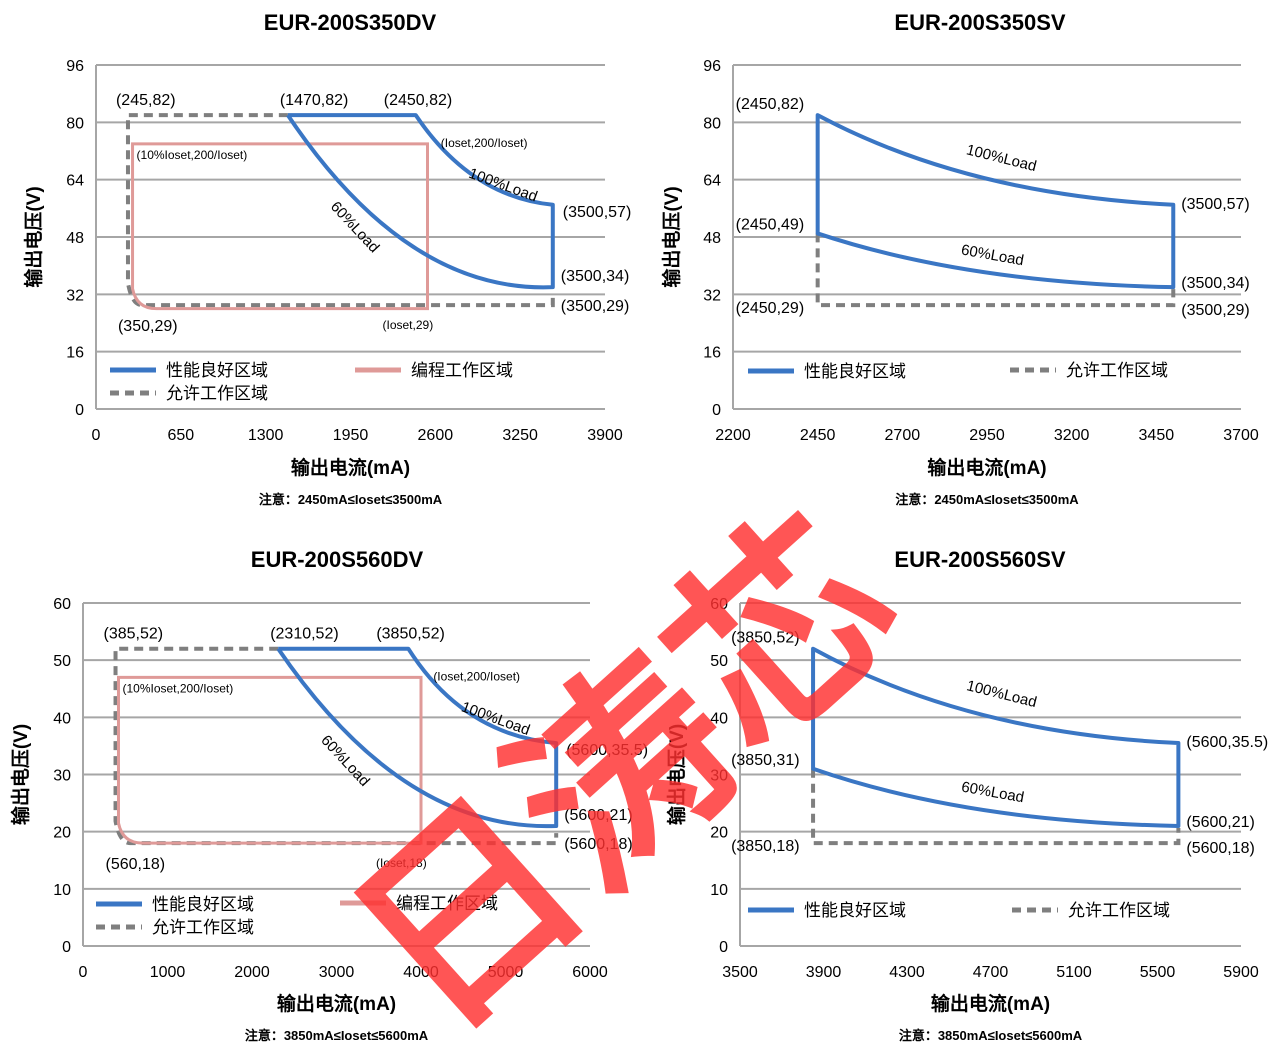 Image resolution: width=1276 pixels, height=1050 pixels. I want to click on y-tick-label: 80, so click(75, 123).